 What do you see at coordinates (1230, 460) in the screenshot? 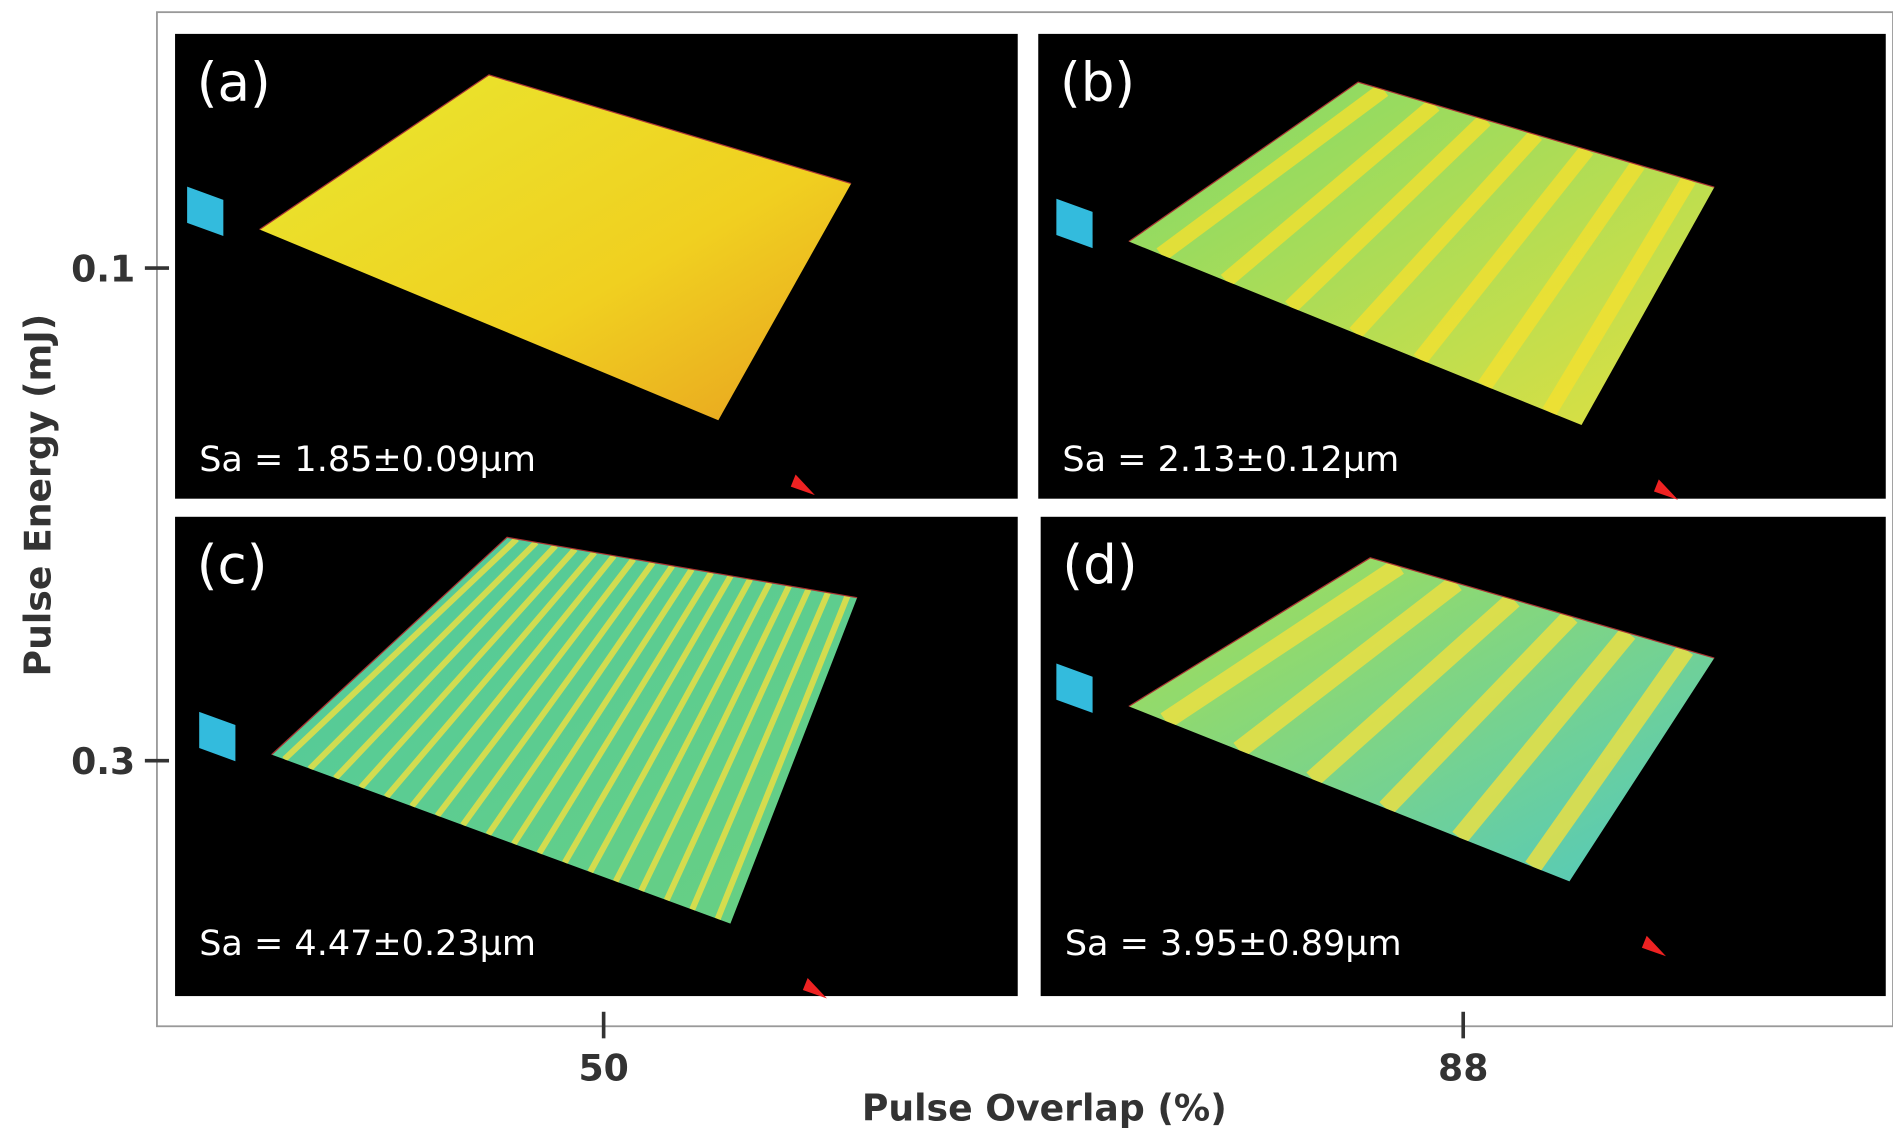
I see `roughness-label: Sa = 2.13±0.12µm` at bounding box center [1230, 460].